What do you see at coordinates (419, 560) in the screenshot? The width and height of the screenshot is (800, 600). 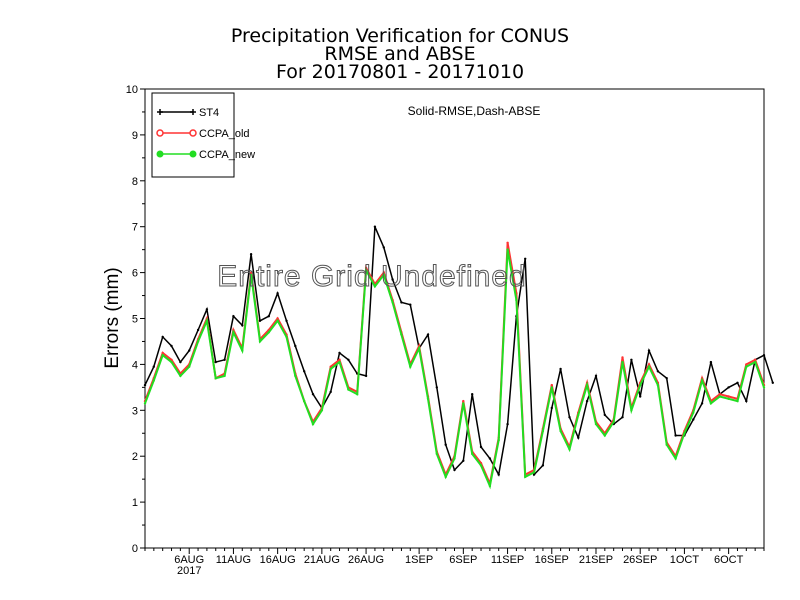 I see `x-tick-label: 1SEP` at bounding box center [419, 560].